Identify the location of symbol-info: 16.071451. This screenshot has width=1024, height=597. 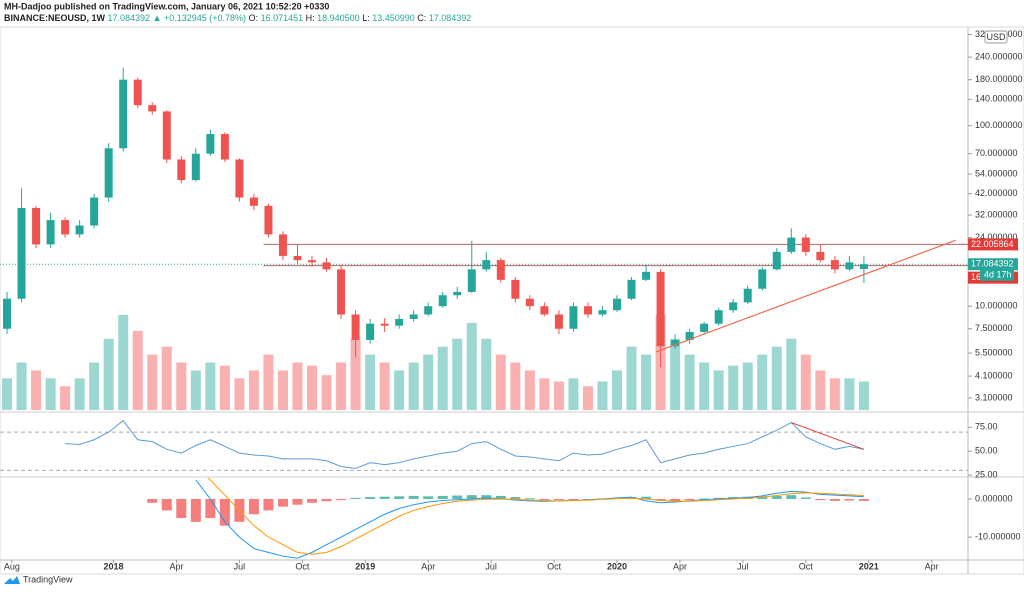
(283, 18).